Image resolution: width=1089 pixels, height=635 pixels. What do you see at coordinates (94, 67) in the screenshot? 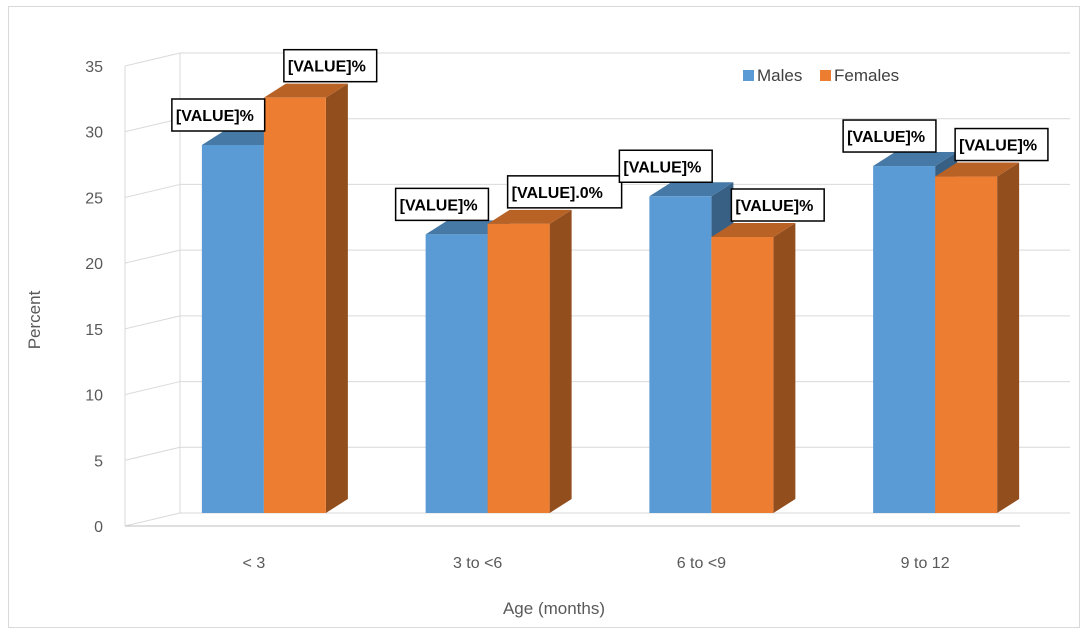
I see `y-tick-label: 35` at bounding box center [94, 67].